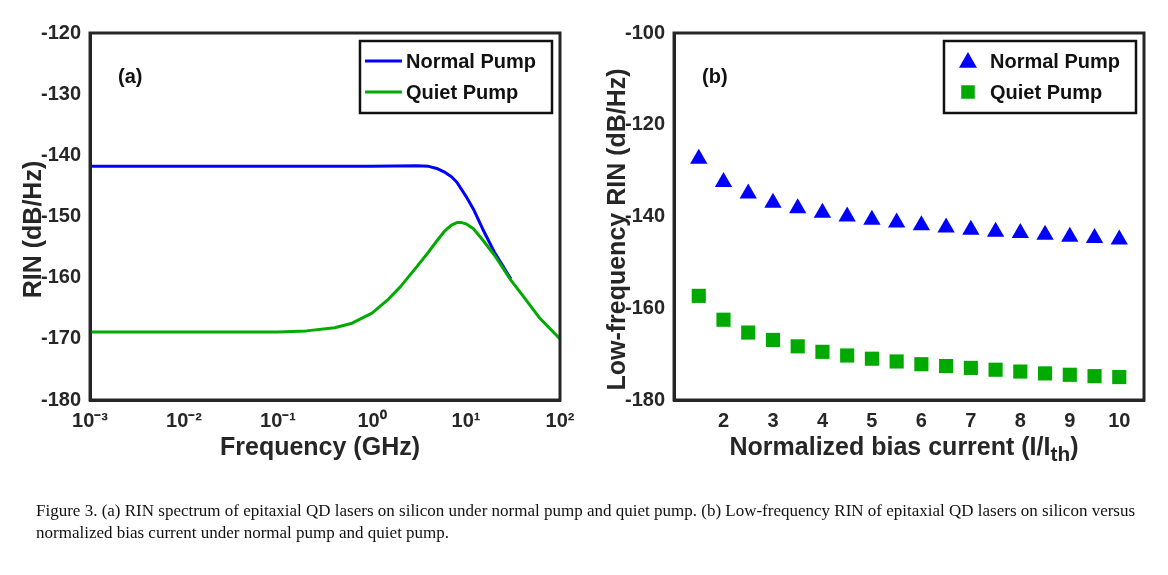 Image resolution: width=1168 pixels, height=575 pixels. Describe the element at coordinates (1070, 419) in the screenshot. I see `x-tick-label: 9` at that location.